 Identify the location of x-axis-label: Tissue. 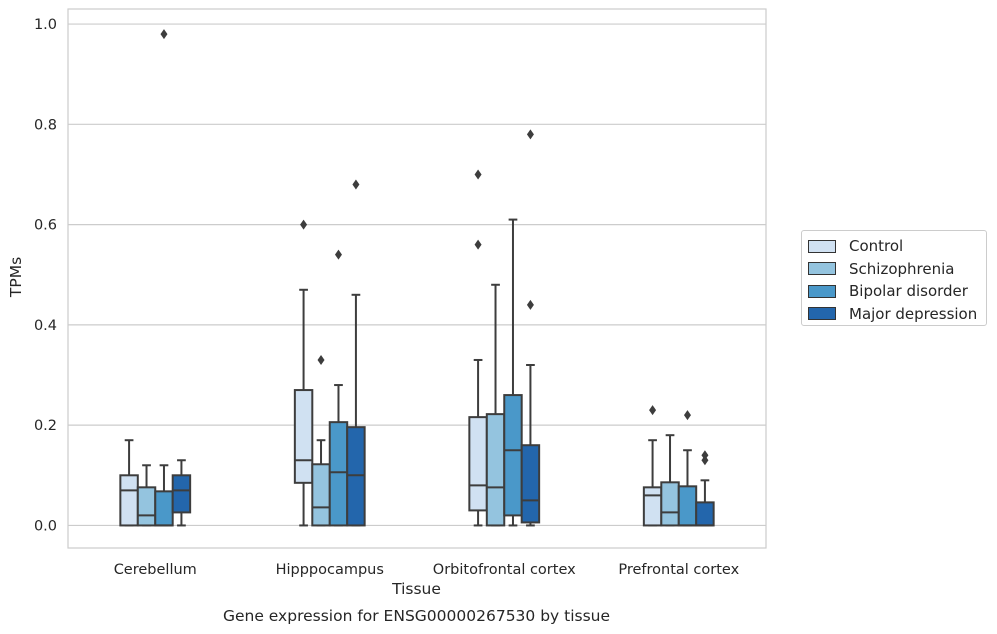
(416, 589).